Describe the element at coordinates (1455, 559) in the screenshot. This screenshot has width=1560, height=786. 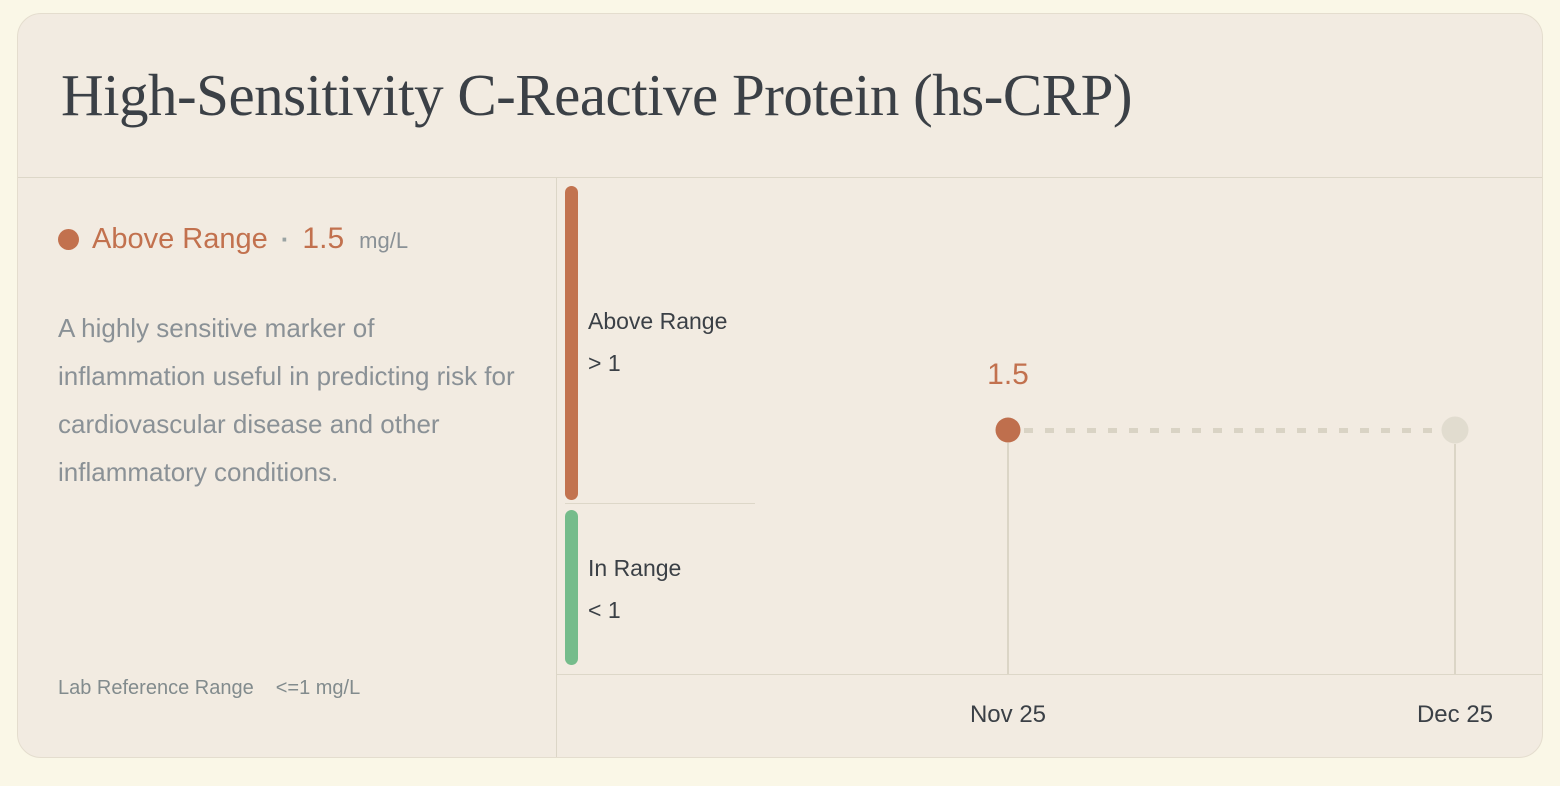
I see `dec-25-dropline` at that location.